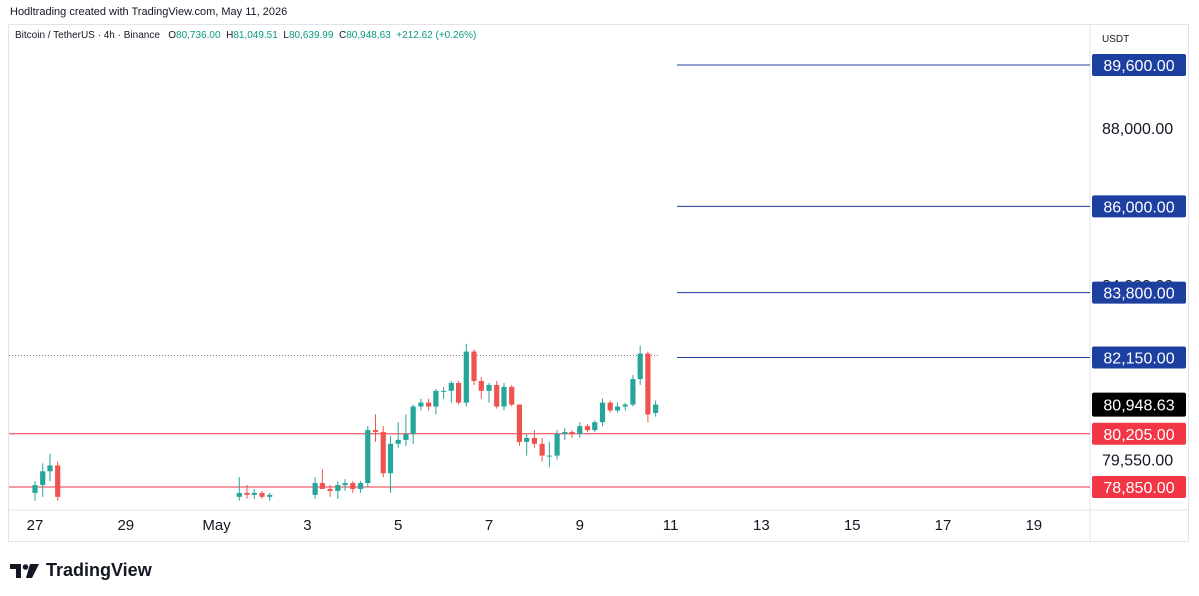  I want to click on resistance-level-label: 89,600.00, so click(1138, 66).